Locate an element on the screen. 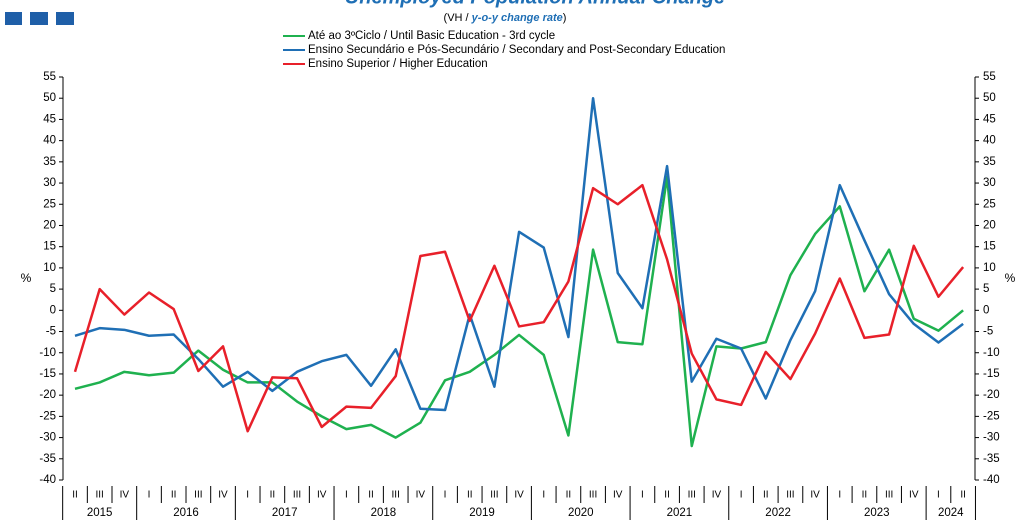 The height and width of the screenshot is (520, 1017). y2-tick-label: 30 is located at coordinates (989, 183).